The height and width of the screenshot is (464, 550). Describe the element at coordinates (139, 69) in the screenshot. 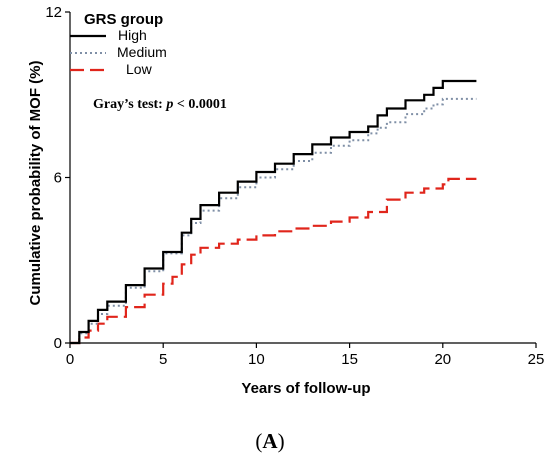

I see `legend-label-low: Low` at that location.